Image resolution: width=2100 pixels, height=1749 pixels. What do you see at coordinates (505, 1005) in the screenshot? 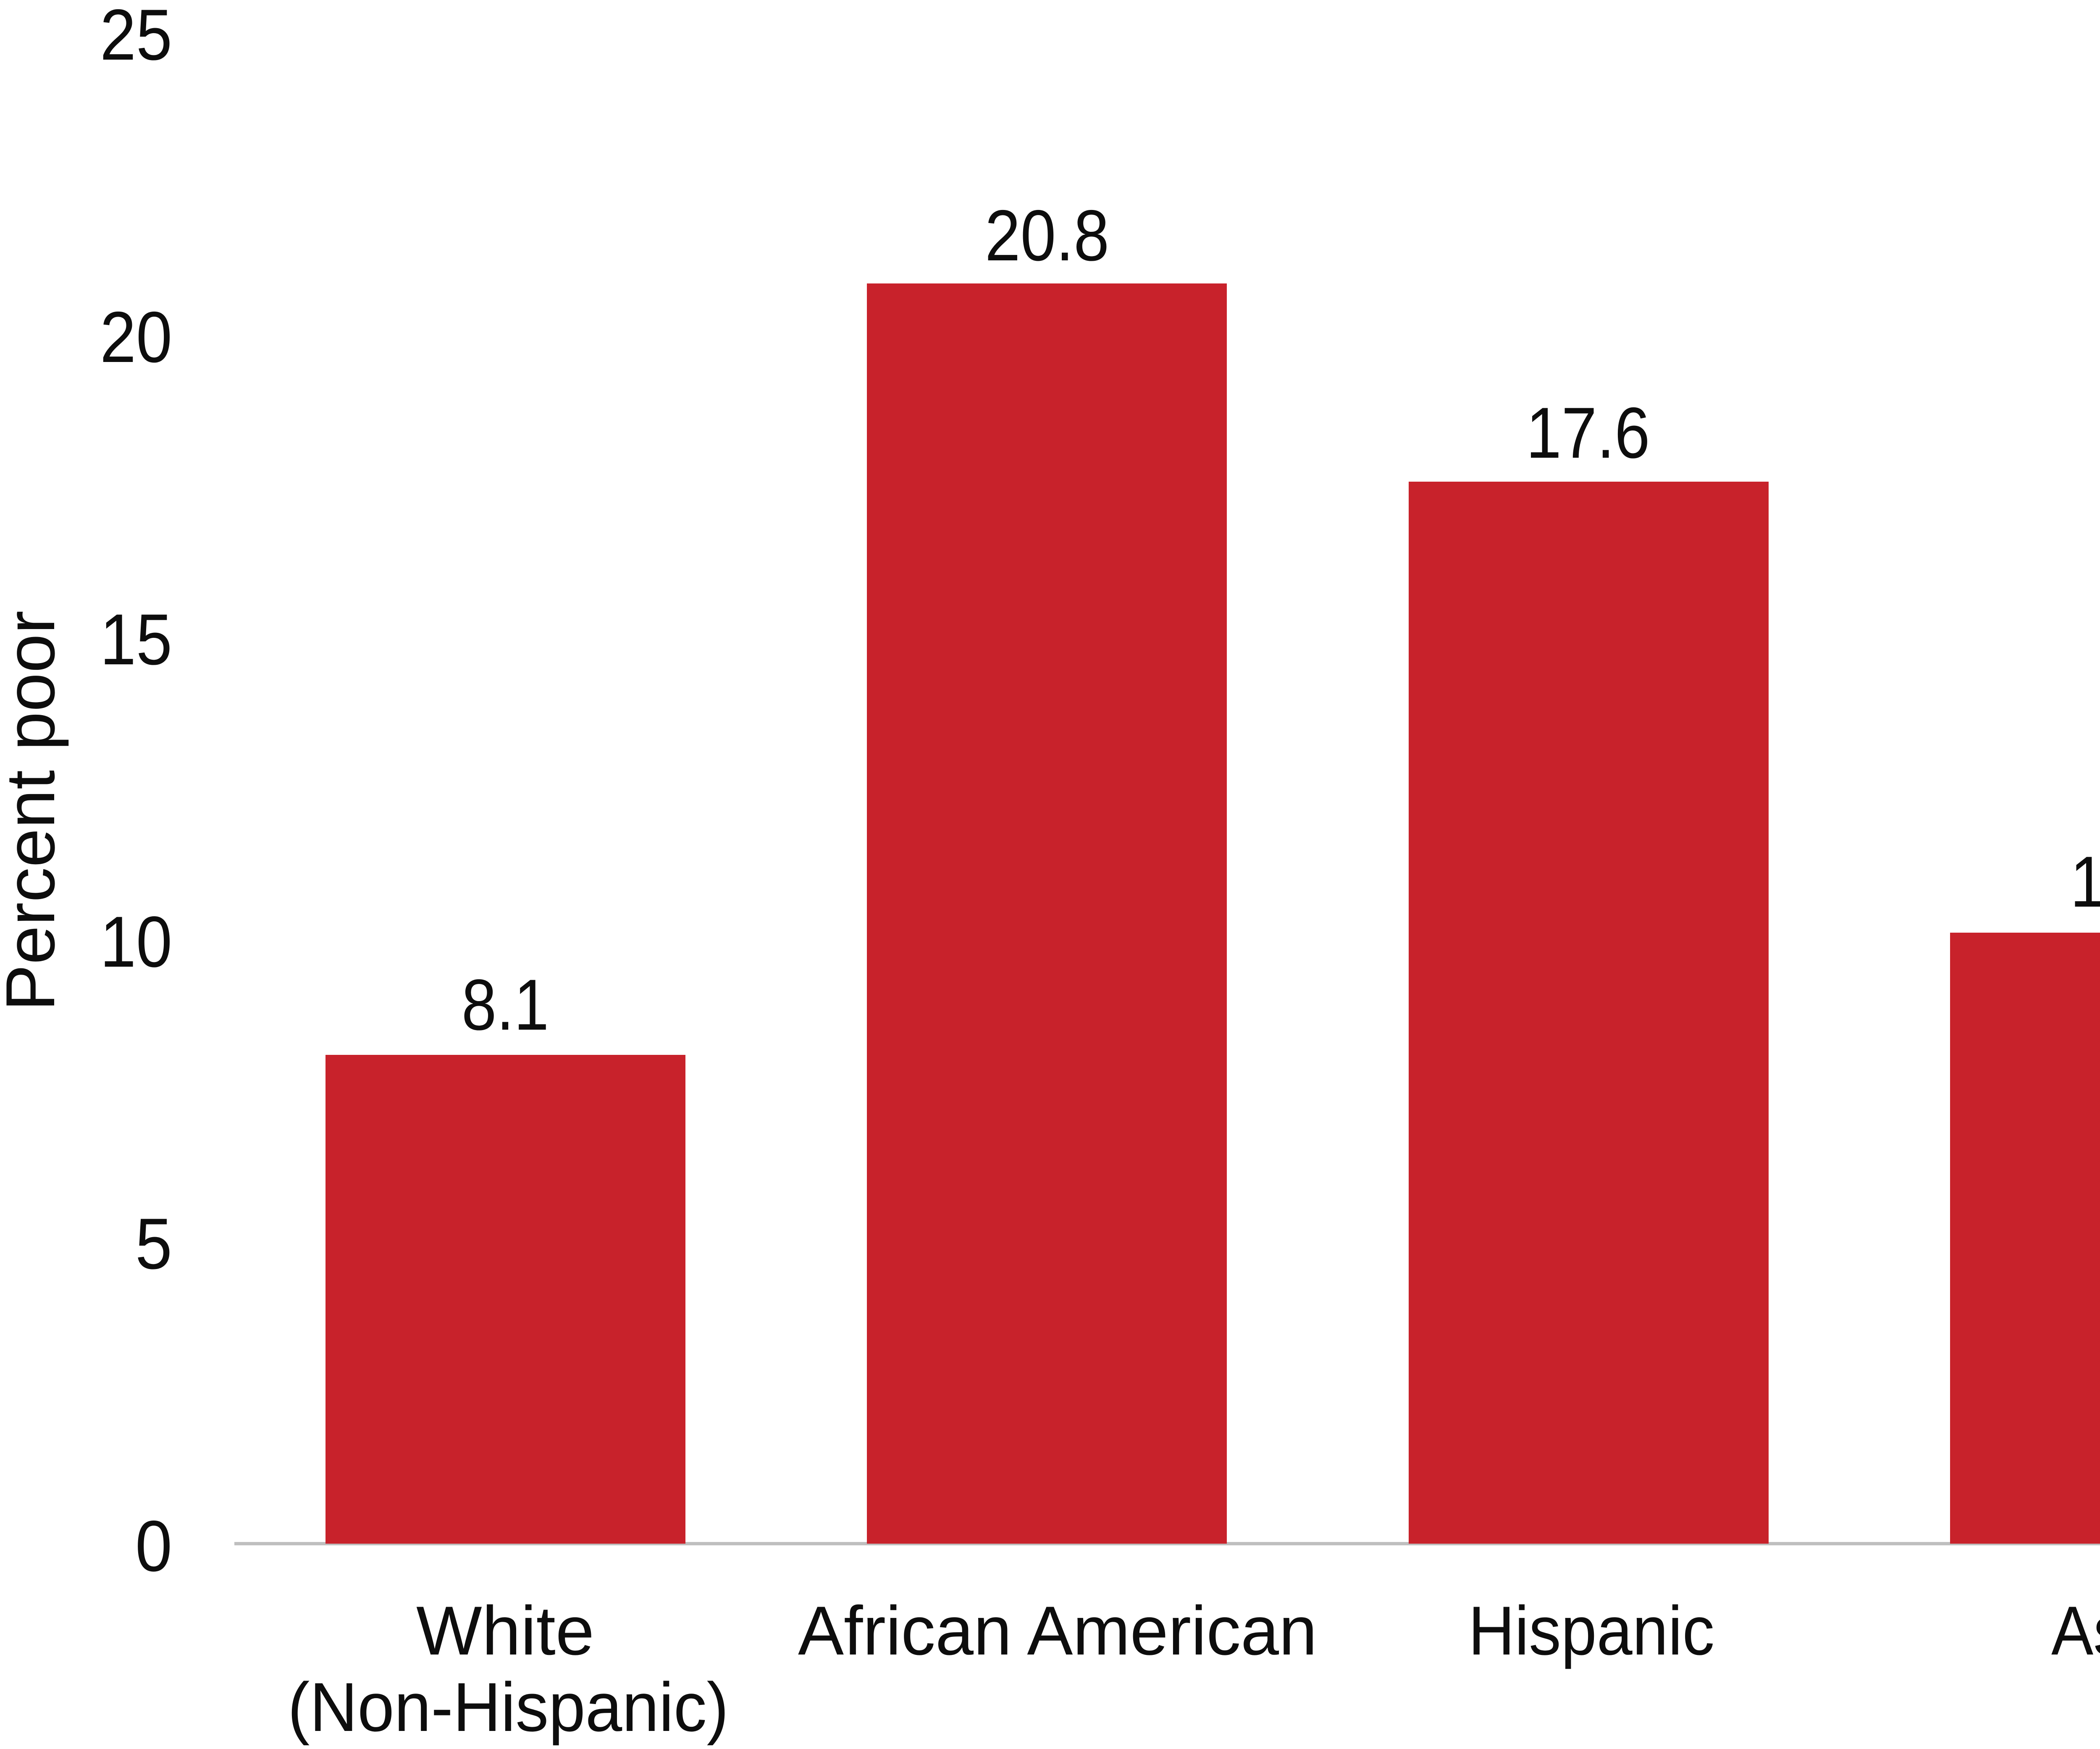
I see `svg-text: 8.1` at bounding box center [505, 1005].